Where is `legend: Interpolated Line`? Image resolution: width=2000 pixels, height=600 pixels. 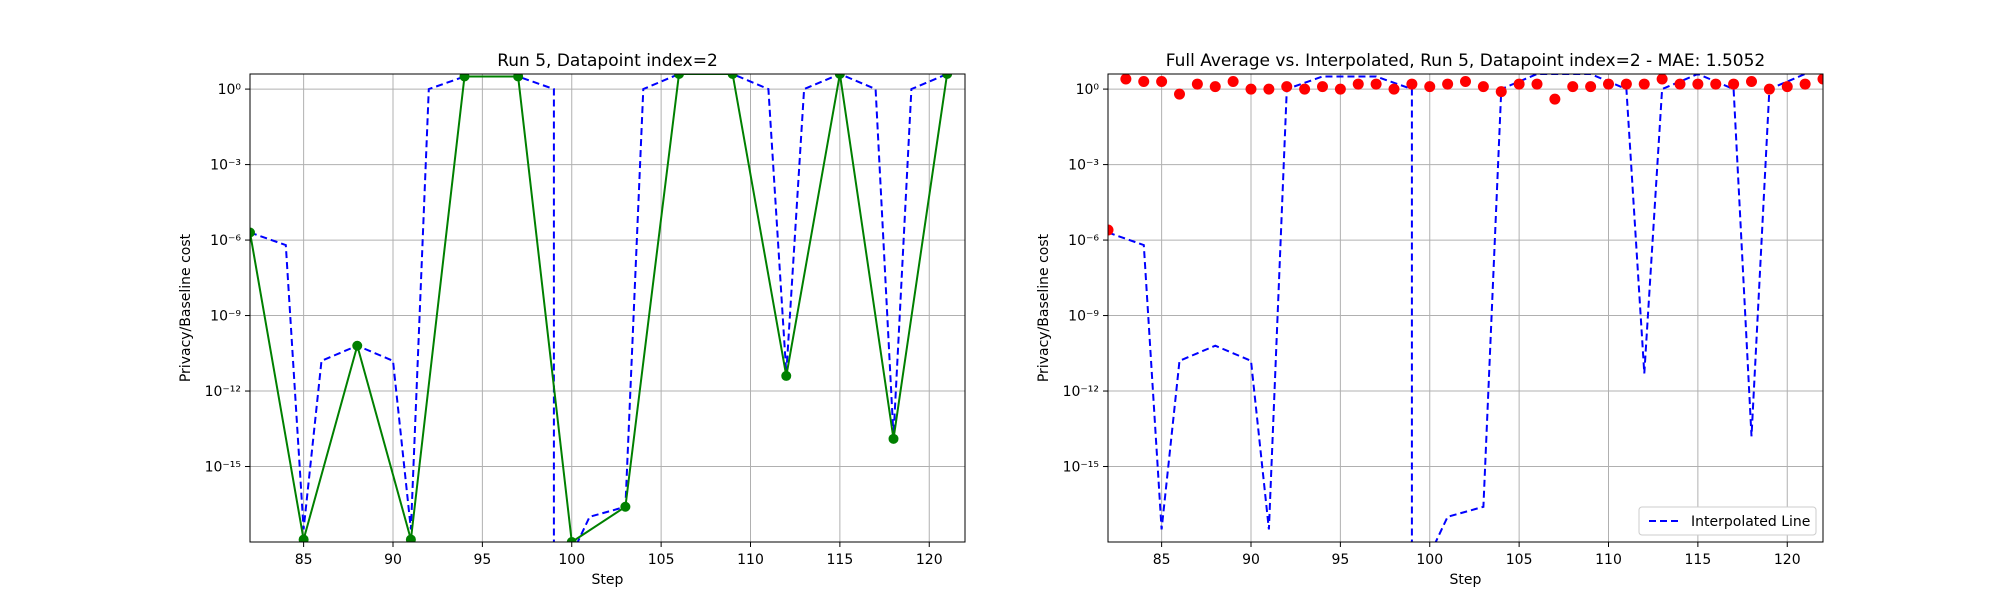 legend: Interpolated Line is located at coordinates (1727, 521).